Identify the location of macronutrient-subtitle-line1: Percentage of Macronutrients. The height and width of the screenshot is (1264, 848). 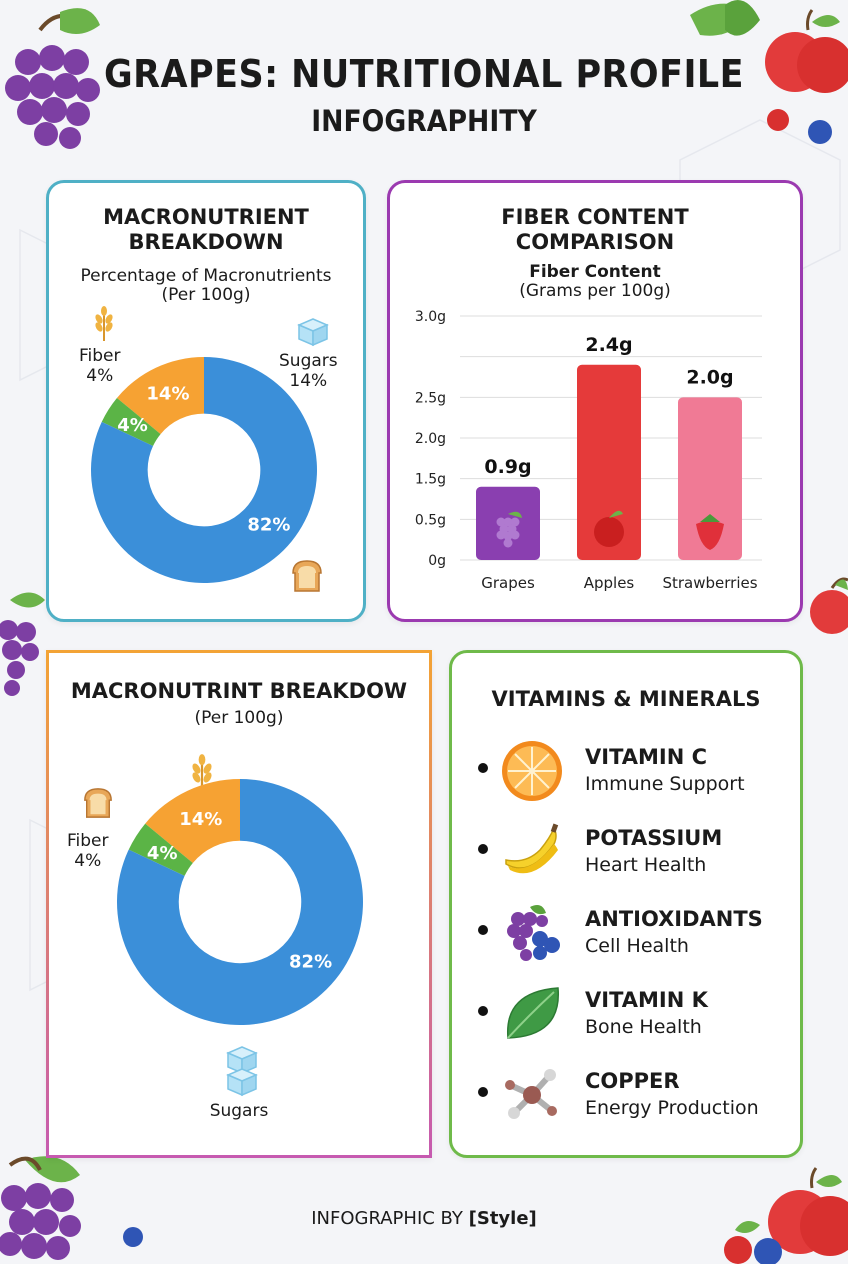
(206, 276).